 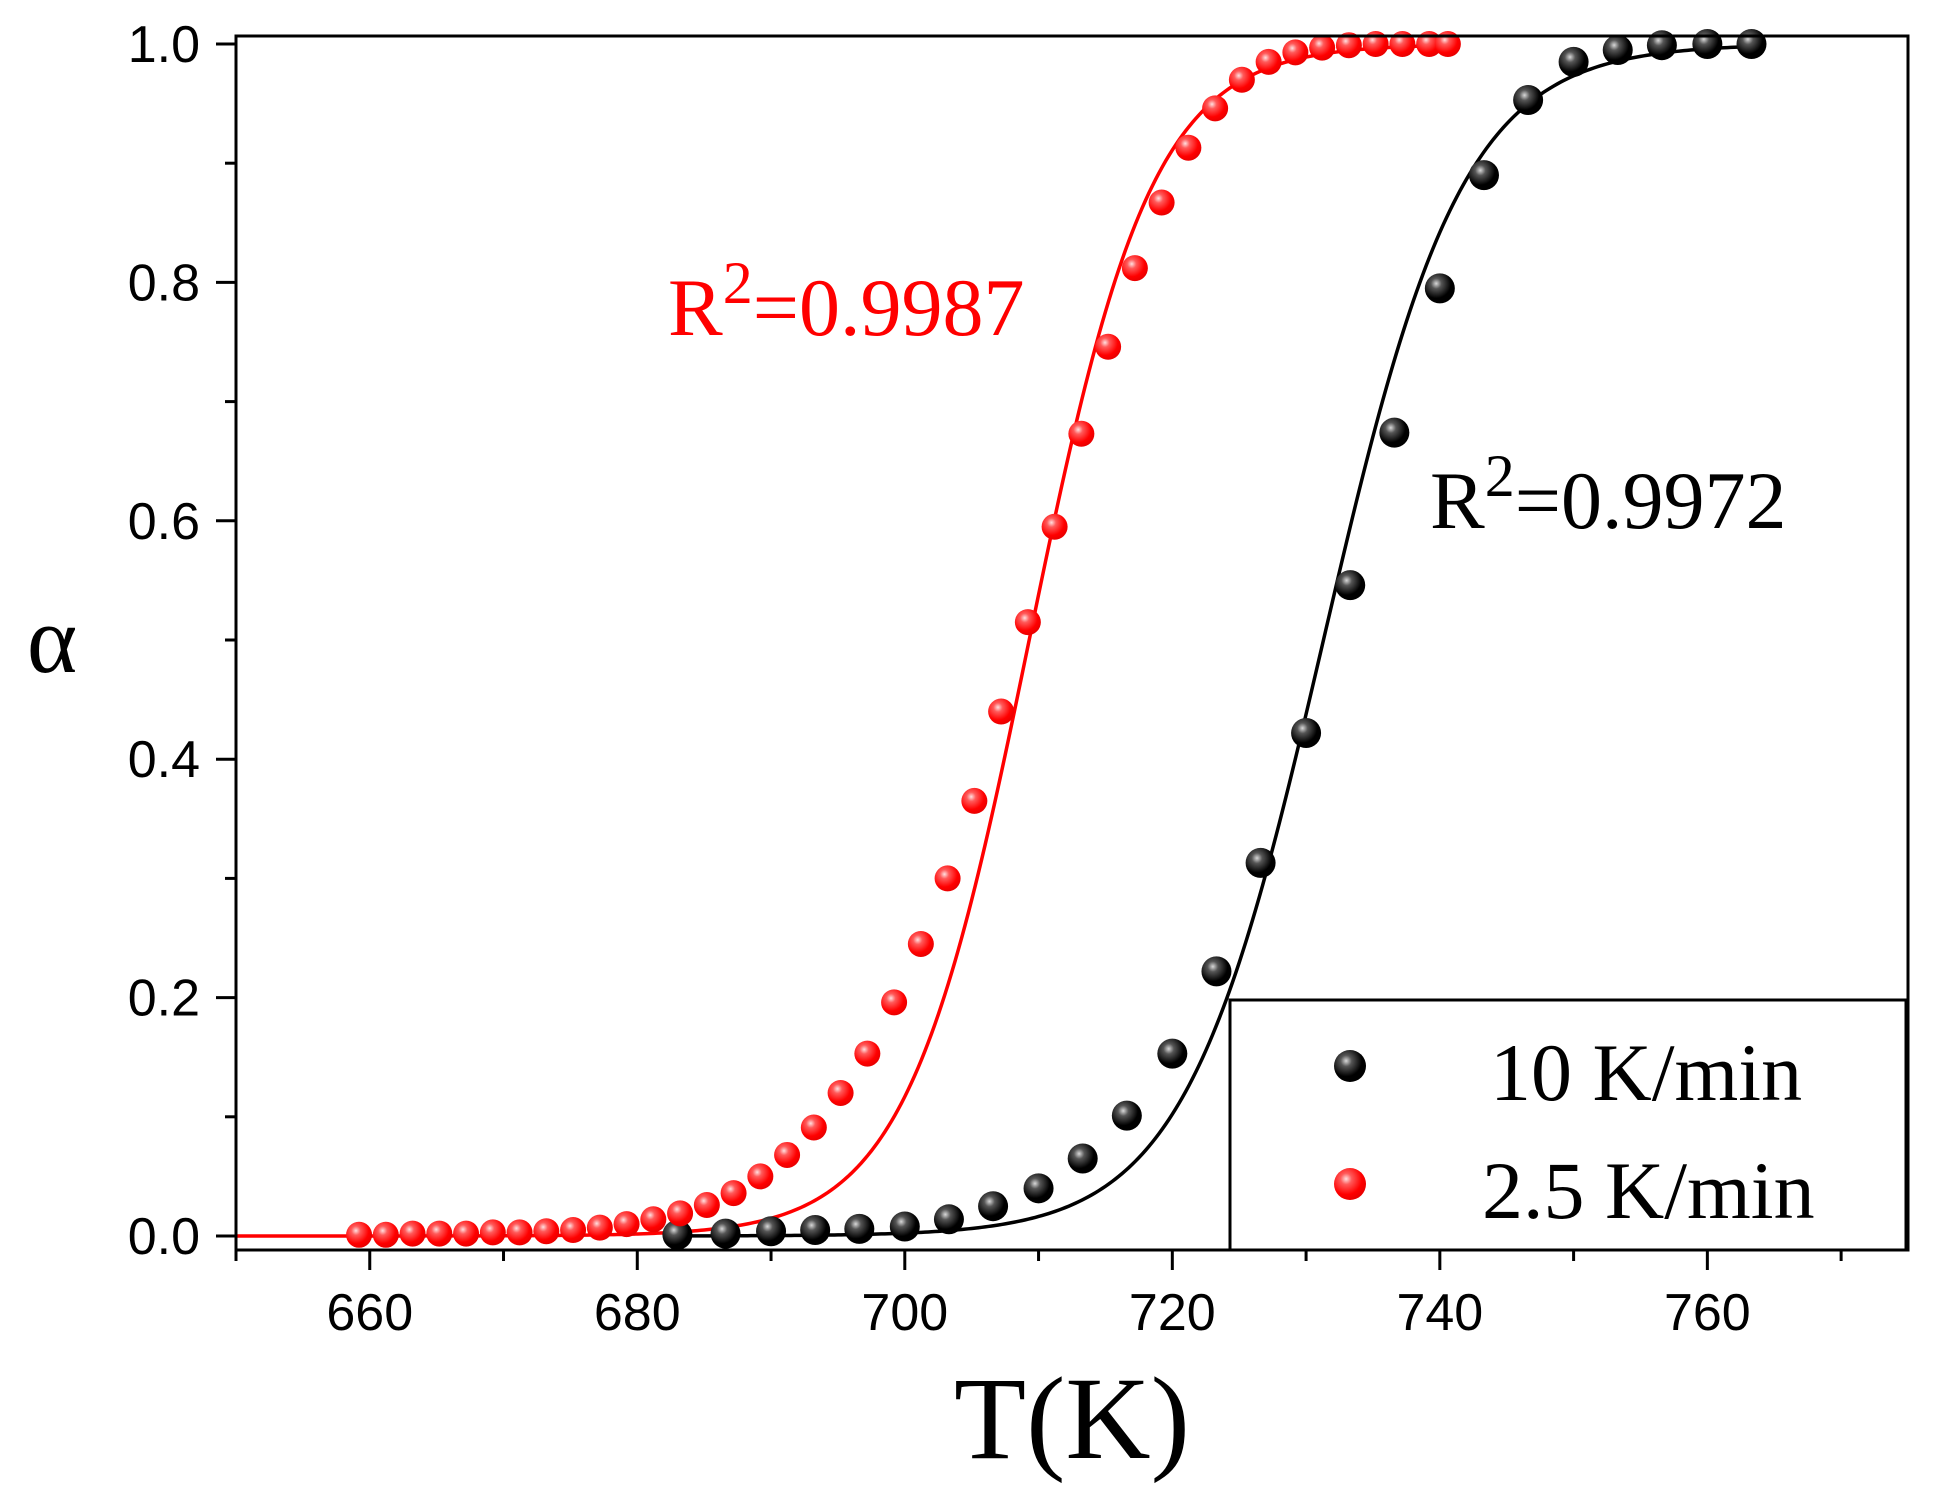 What do you see at coordinates (695, 307) in the screenshot?
I see `annotation-r2-red-prefix: R` at bounding box center [695, 307].